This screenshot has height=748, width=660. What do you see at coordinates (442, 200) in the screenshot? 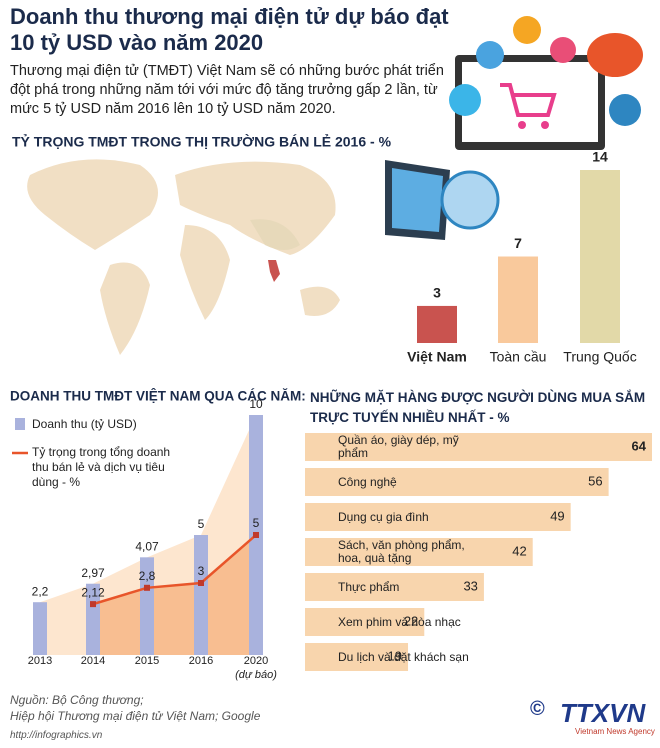
I see `computer-illustration` at bounding box center [442, 200].